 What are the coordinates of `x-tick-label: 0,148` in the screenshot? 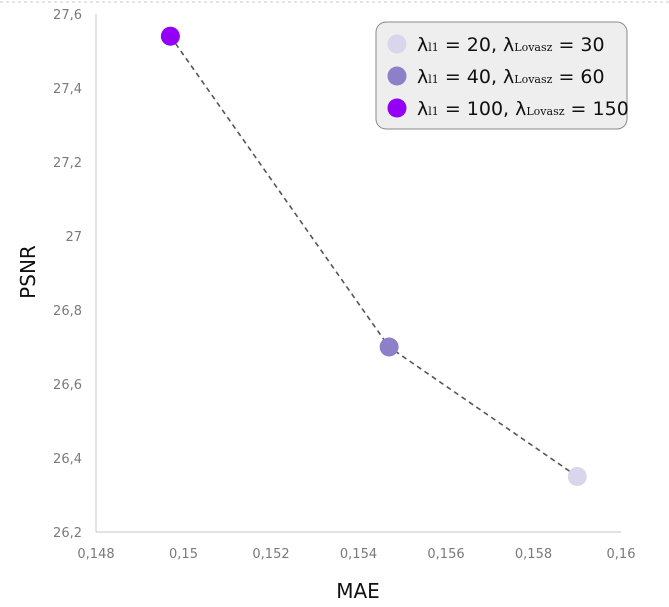 It's located at (95, 554).